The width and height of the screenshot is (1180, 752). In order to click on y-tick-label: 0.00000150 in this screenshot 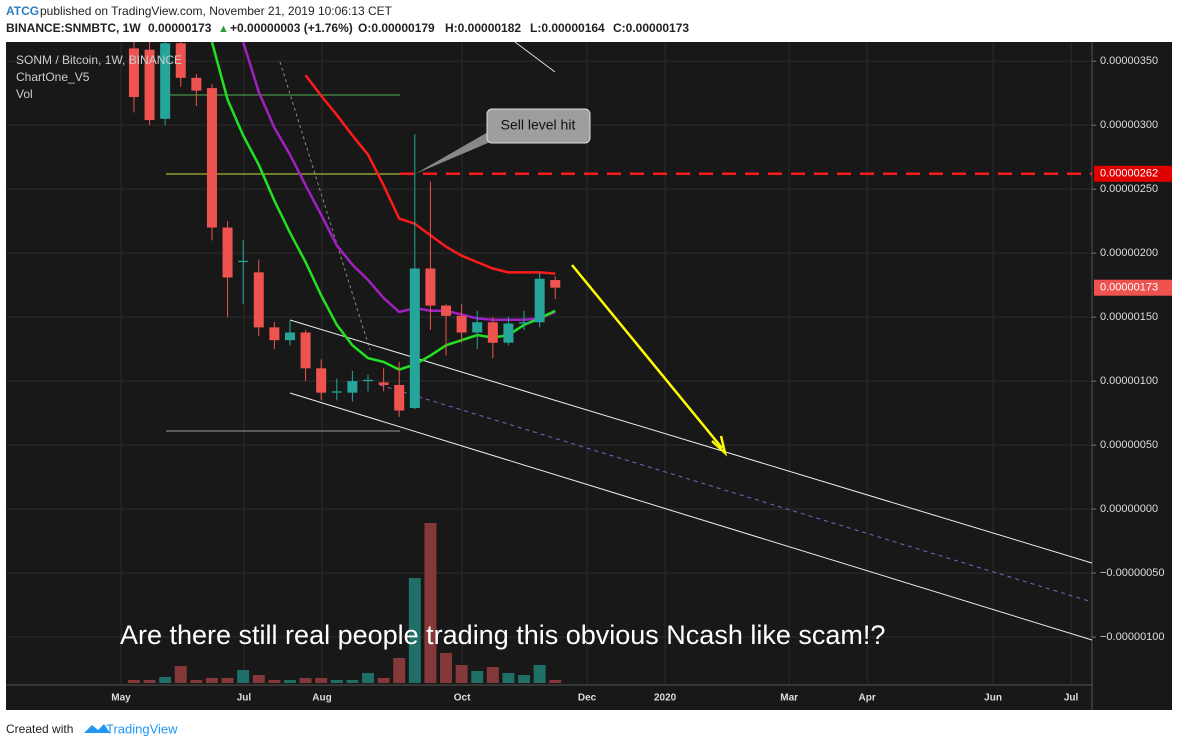, I will do `click(1129, 317)`.